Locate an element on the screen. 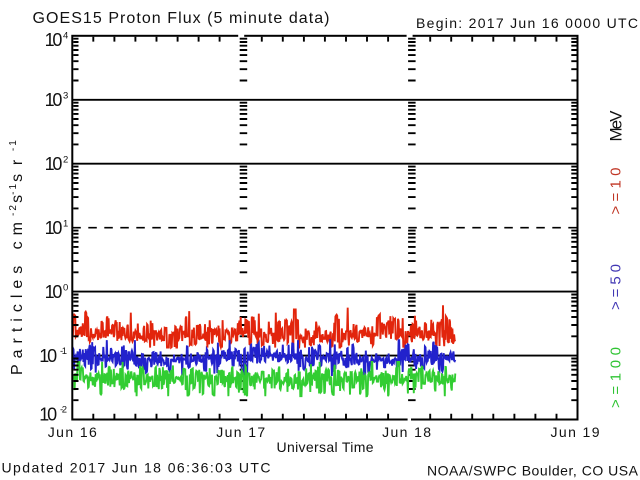  svg-text: Jun 16 is located at coordinates (72, 432).